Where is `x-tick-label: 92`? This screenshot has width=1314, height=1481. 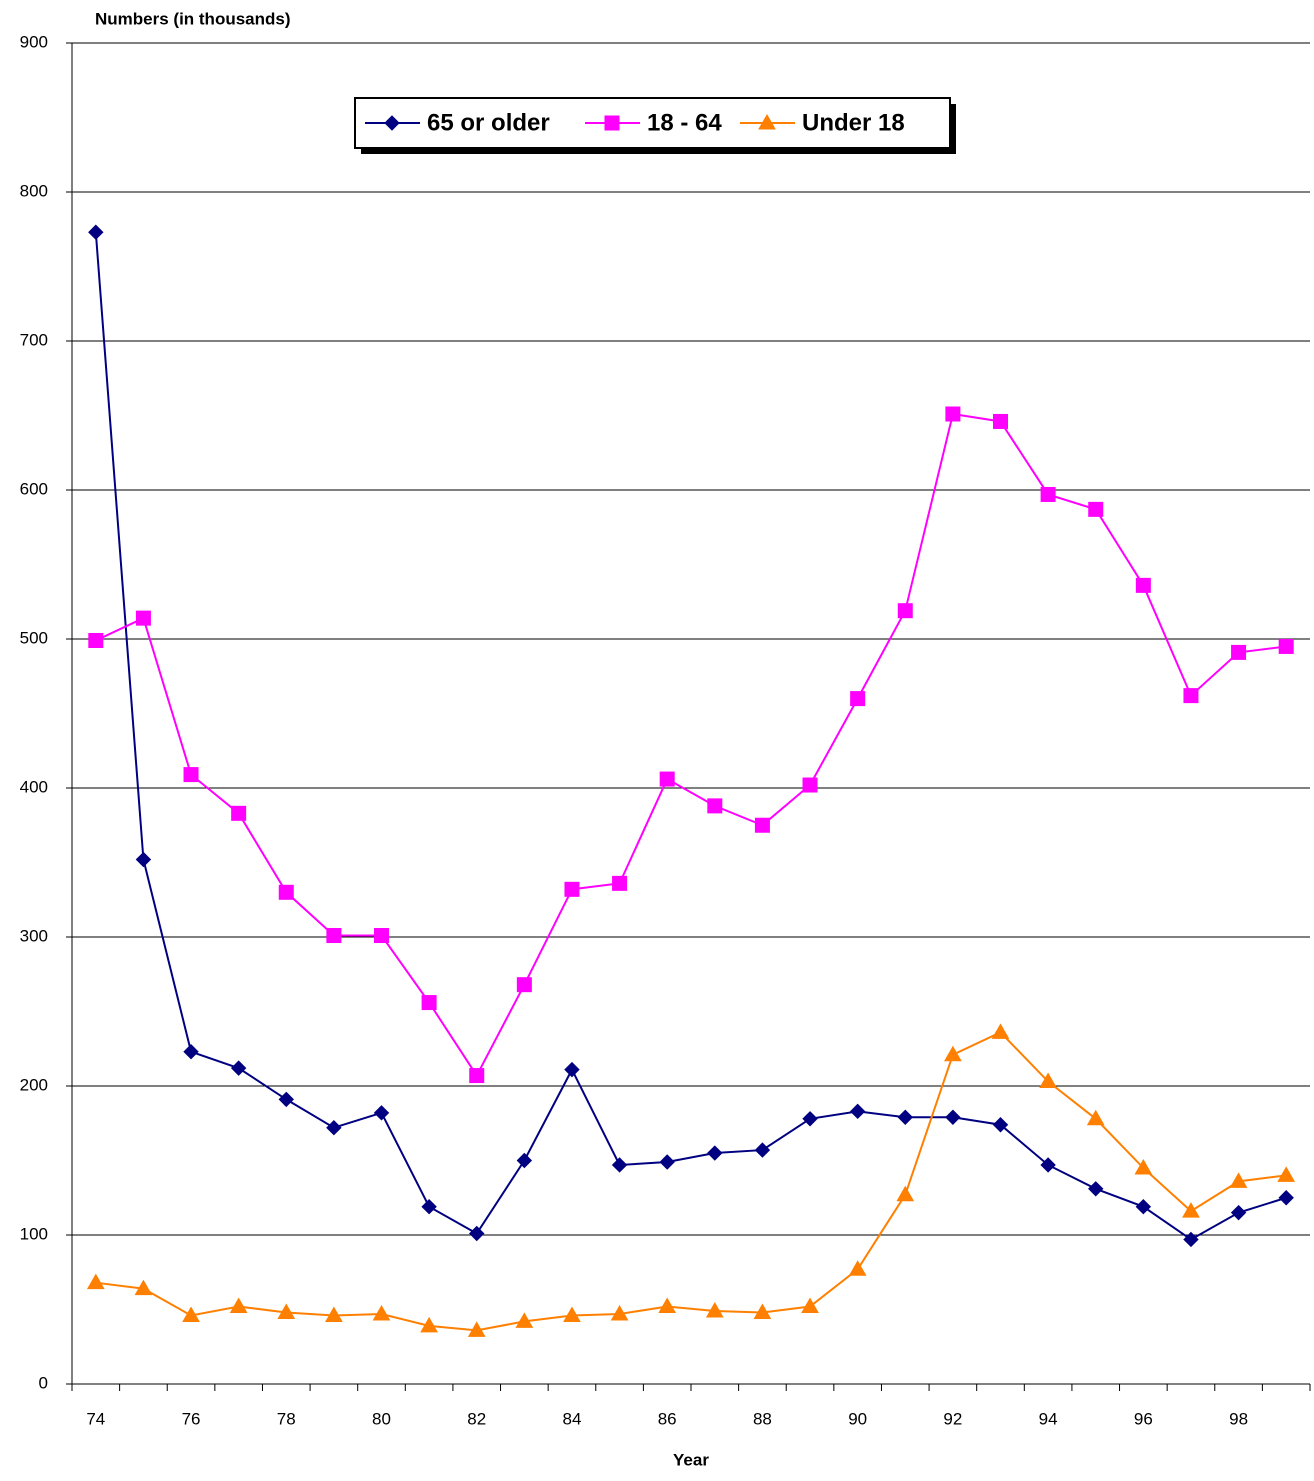
x-tick-label: 92 is located at coordinates (952, 1418).